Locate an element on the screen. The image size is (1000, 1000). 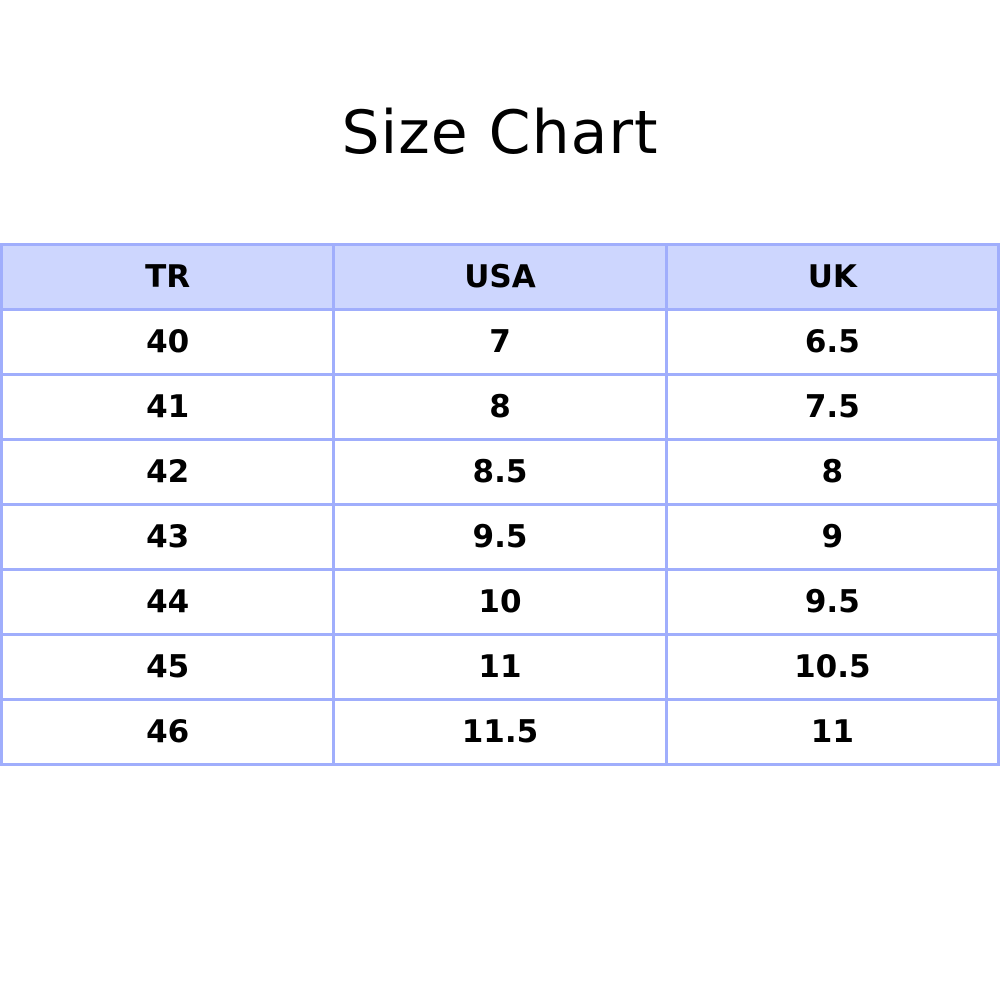
column-header-usa: USA is located at coordinates (500, 277).